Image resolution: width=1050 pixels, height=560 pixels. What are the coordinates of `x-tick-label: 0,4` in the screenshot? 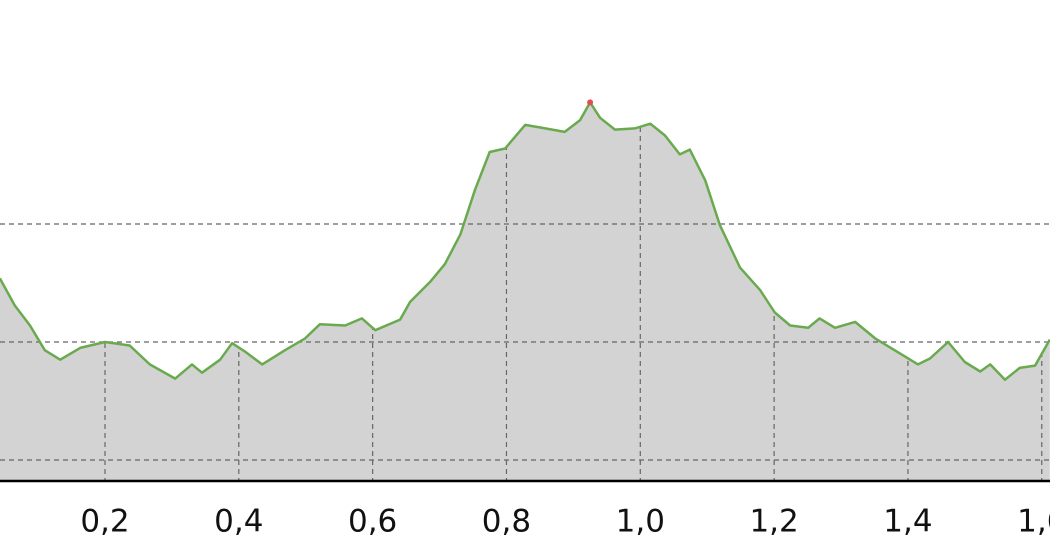 It's located at (238, 522).